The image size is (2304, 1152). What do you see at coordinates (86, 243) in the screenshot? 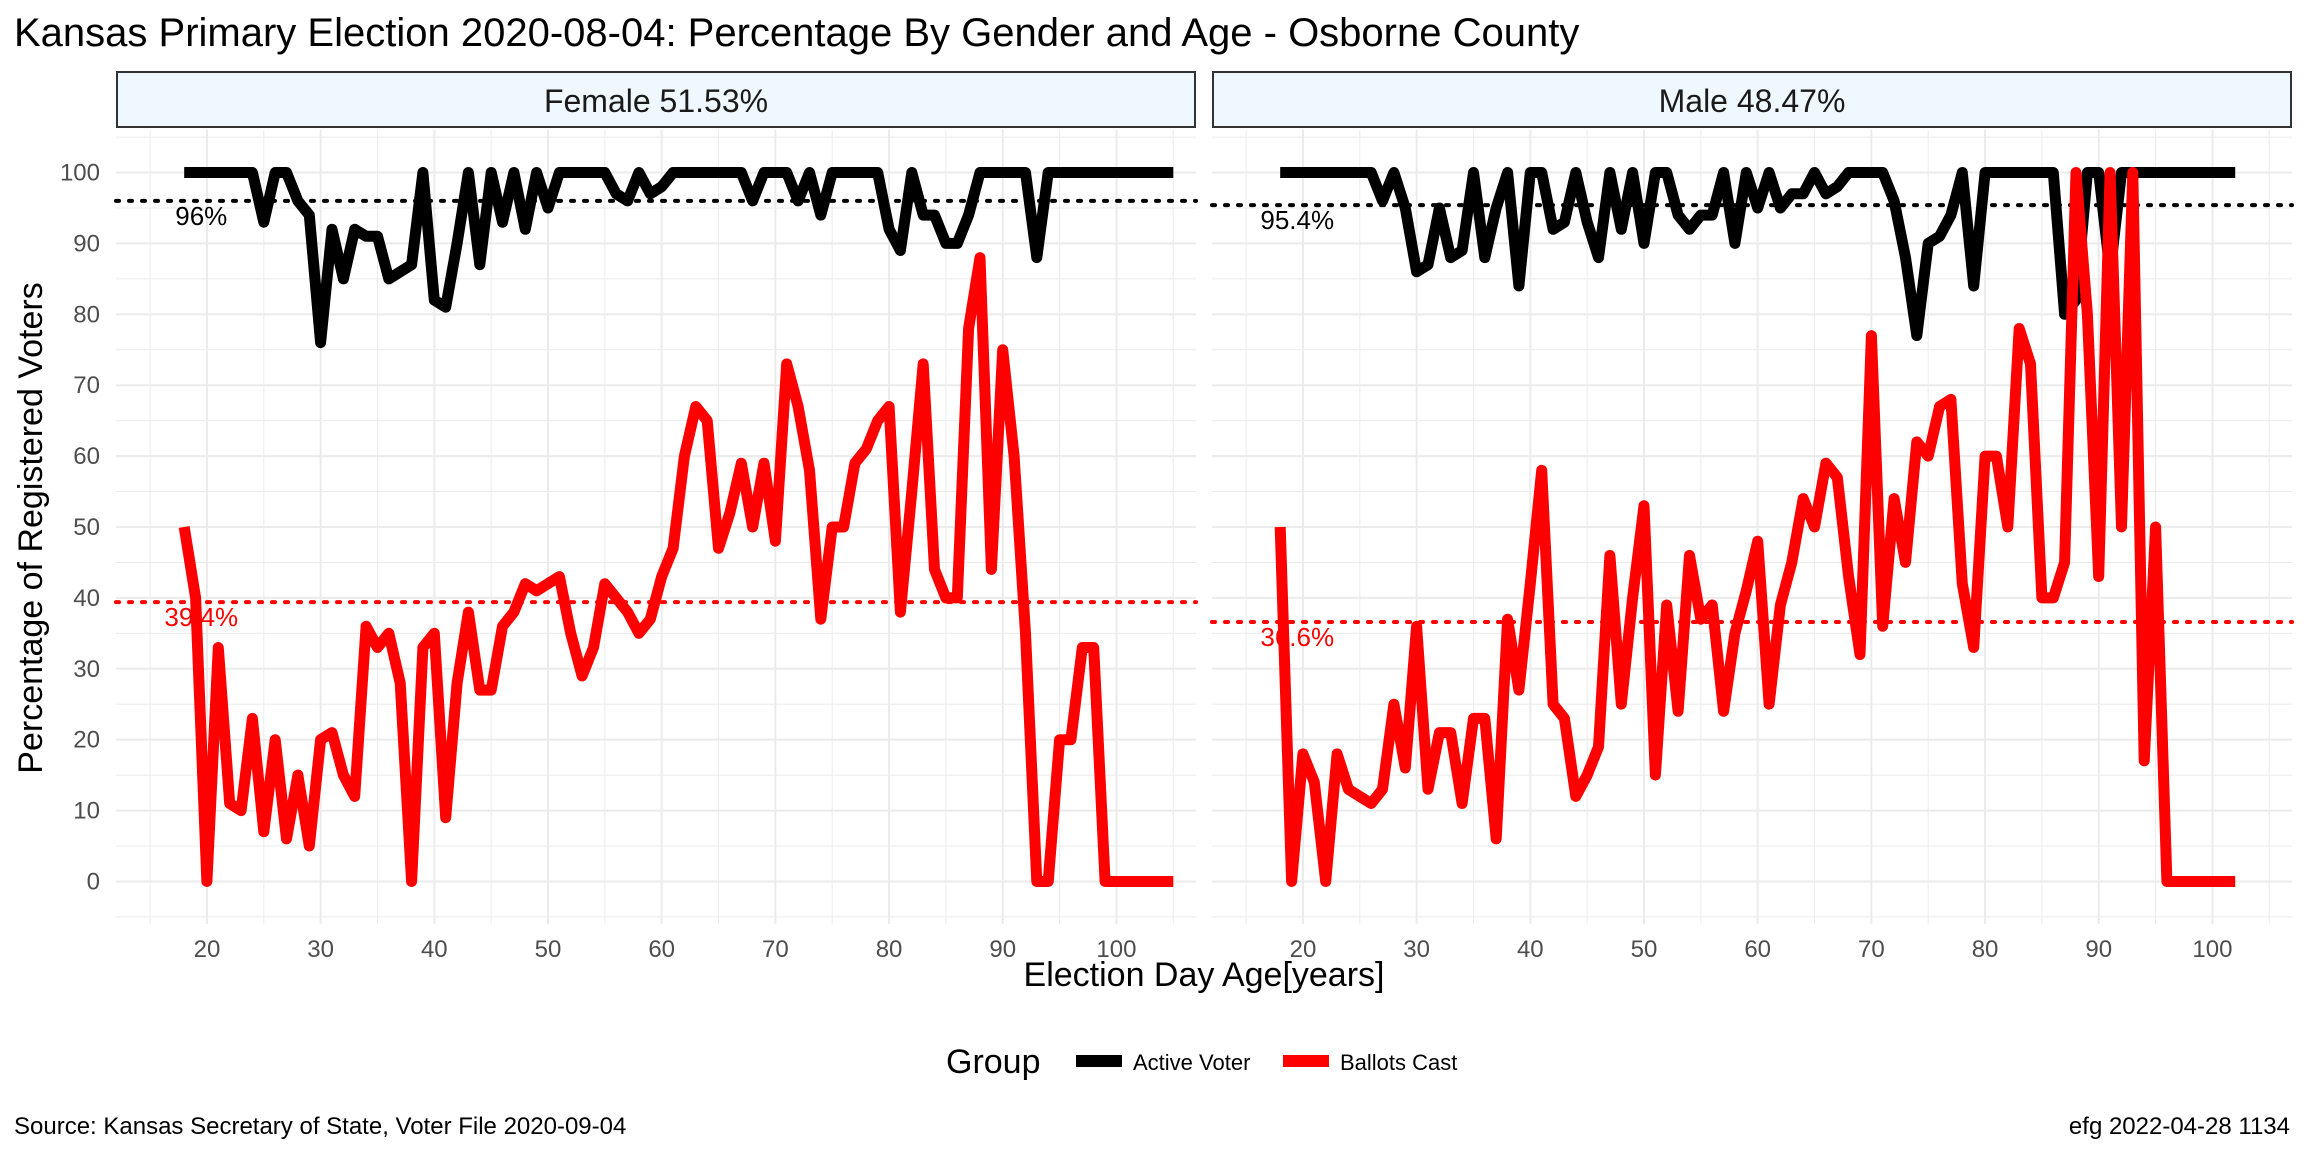
I see `y-tick-label: 90` at bounding box center [86, 243].